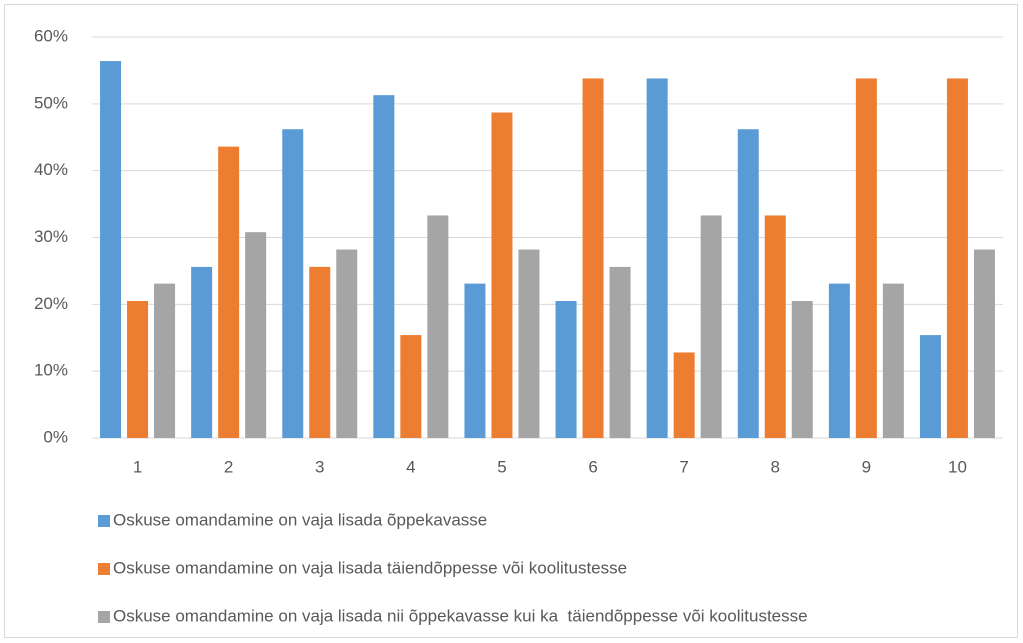  I want to click on y-tick-label: 50%, so click(51, 102).